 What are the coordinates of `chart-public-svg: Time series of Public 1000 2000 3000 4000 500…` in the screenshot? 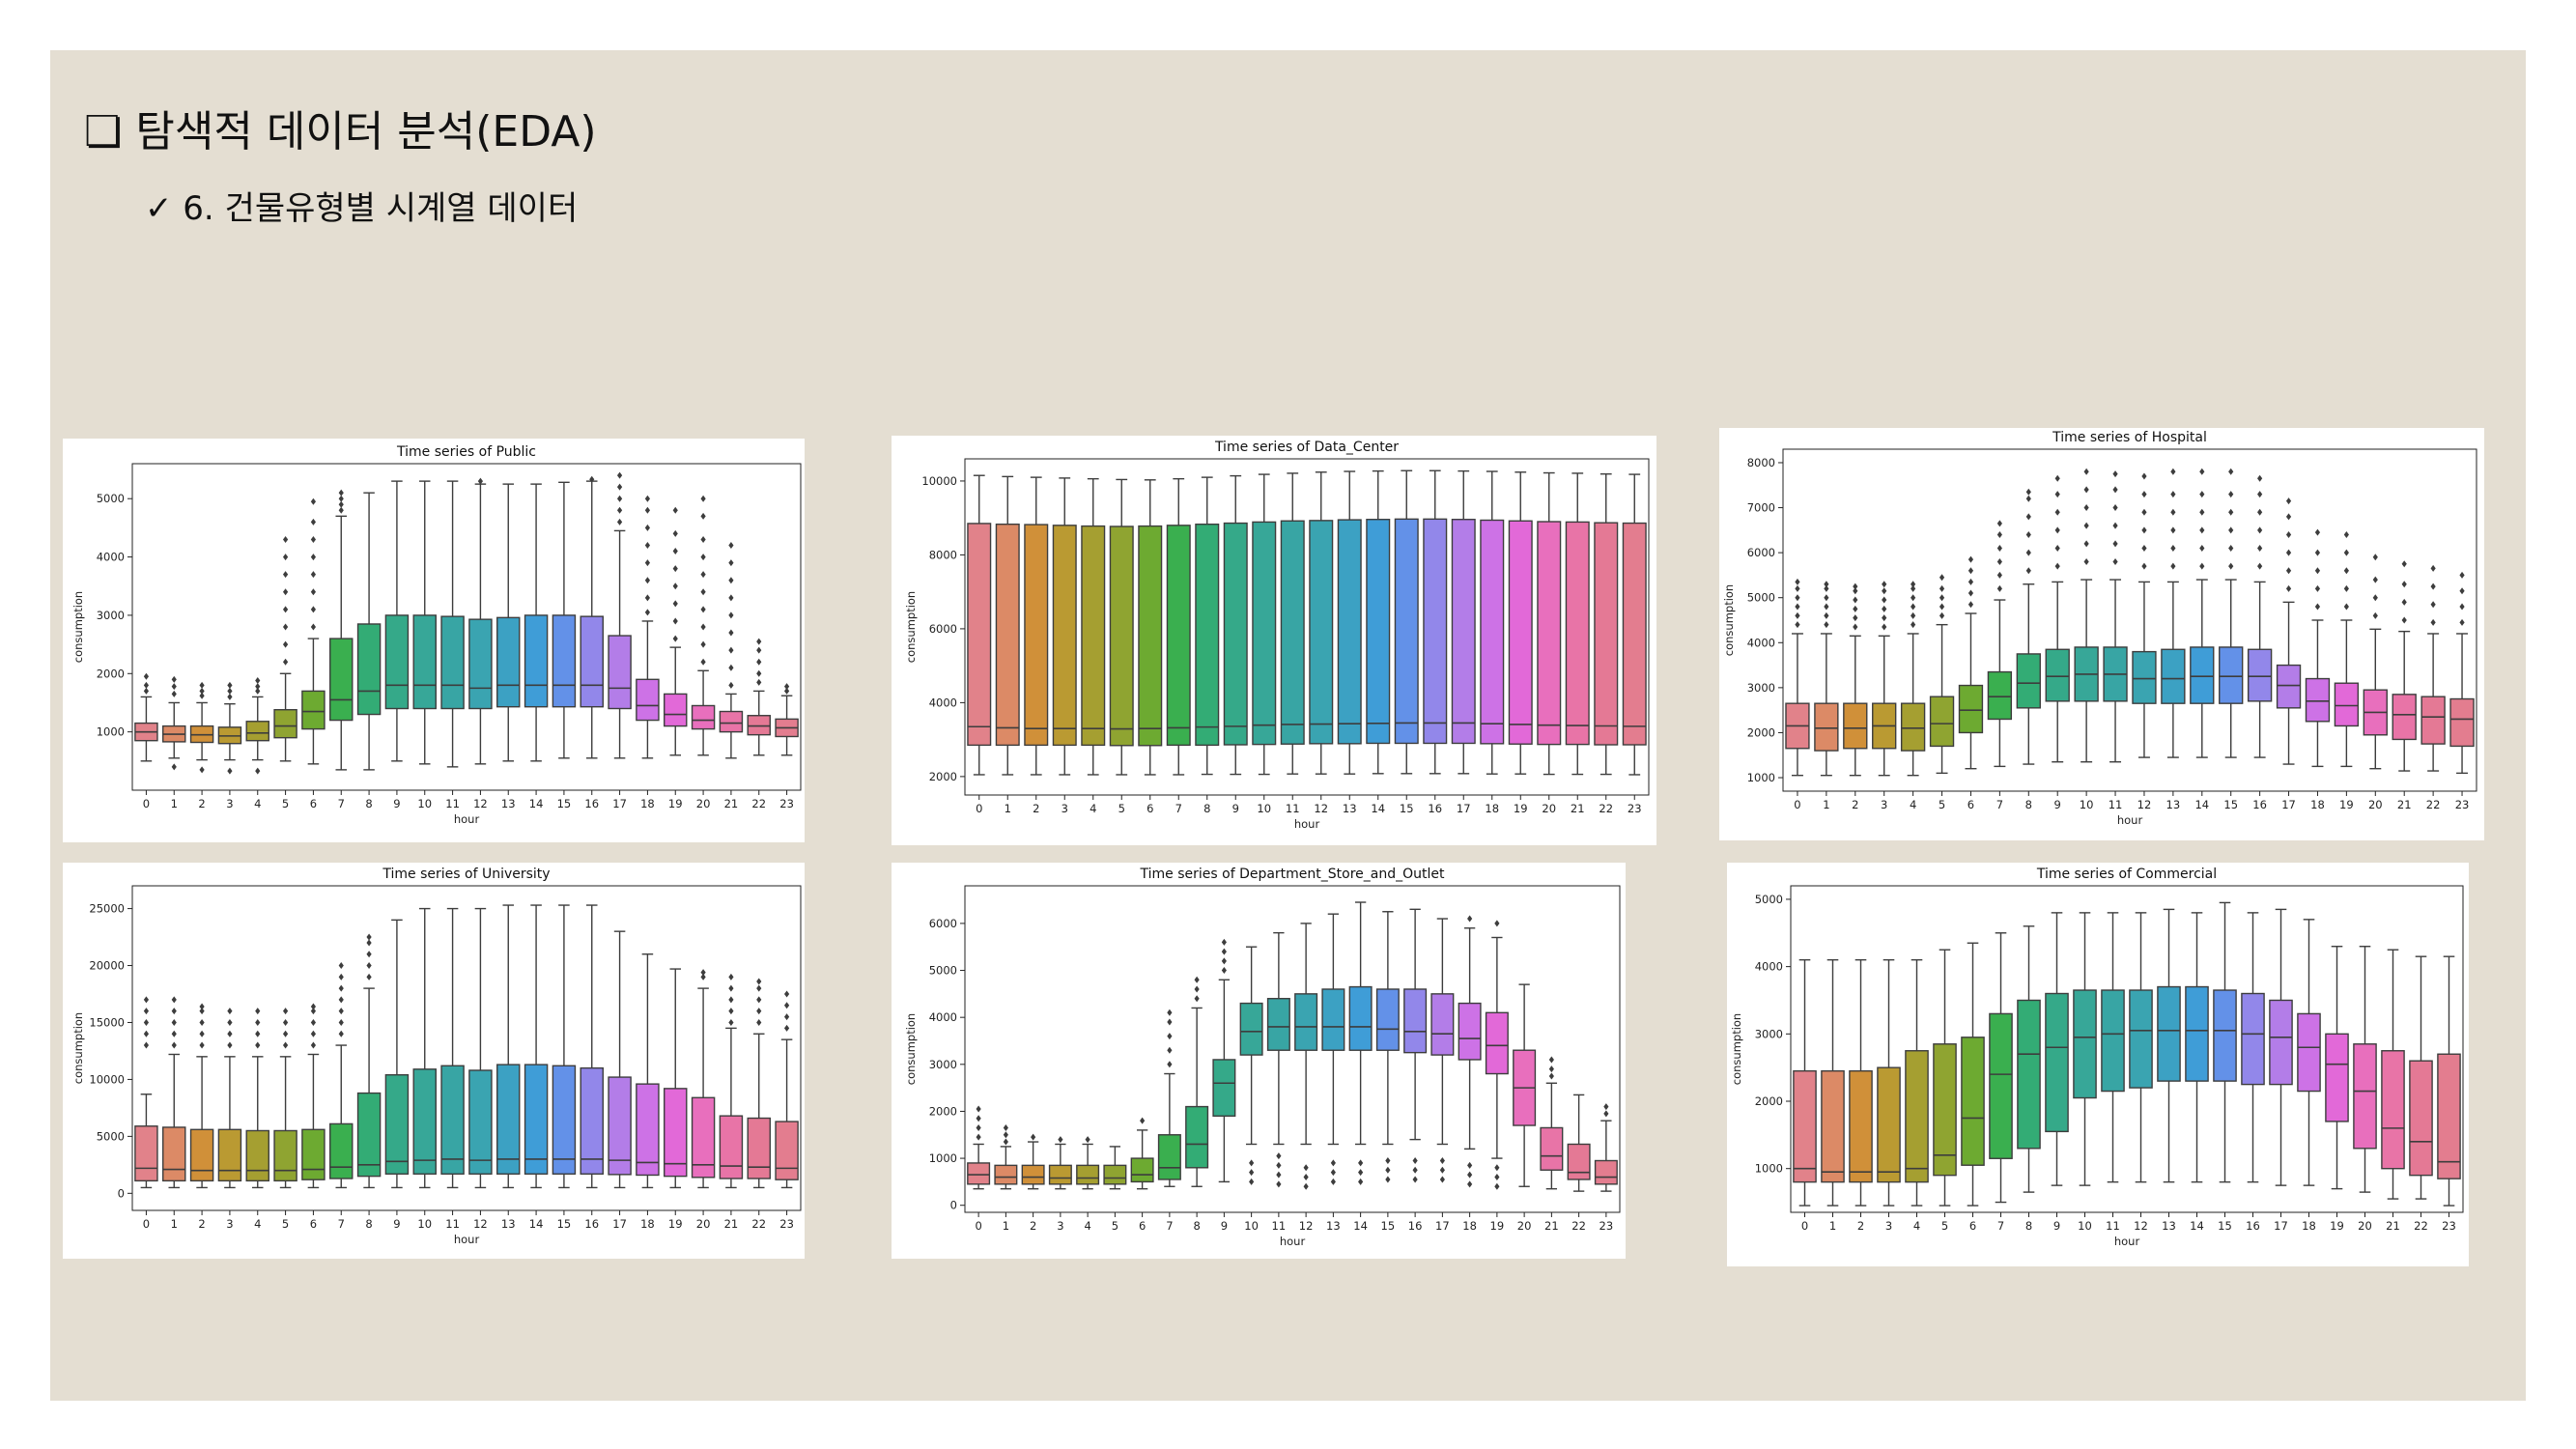 It's located at (436, 635).